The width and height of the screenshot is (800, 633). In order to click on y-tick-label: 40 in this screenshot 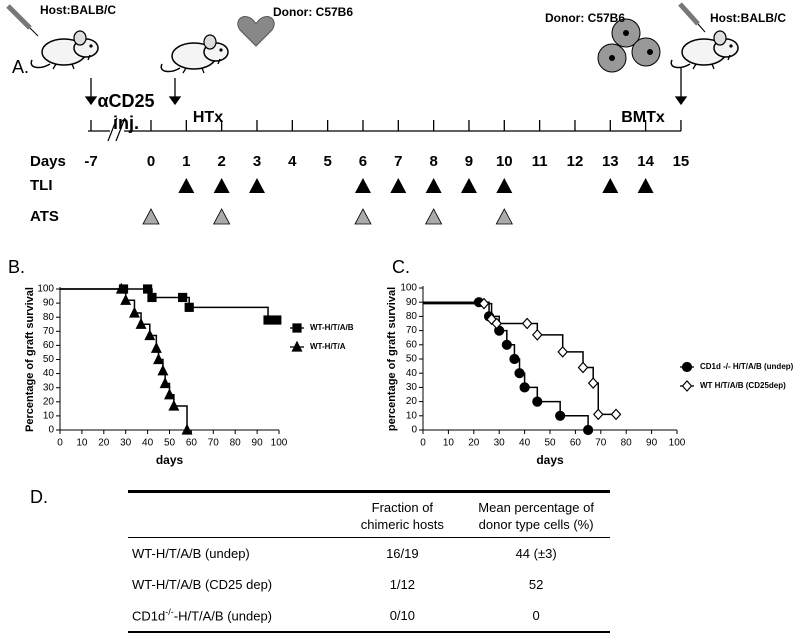, I will do `click(49, 373)`.